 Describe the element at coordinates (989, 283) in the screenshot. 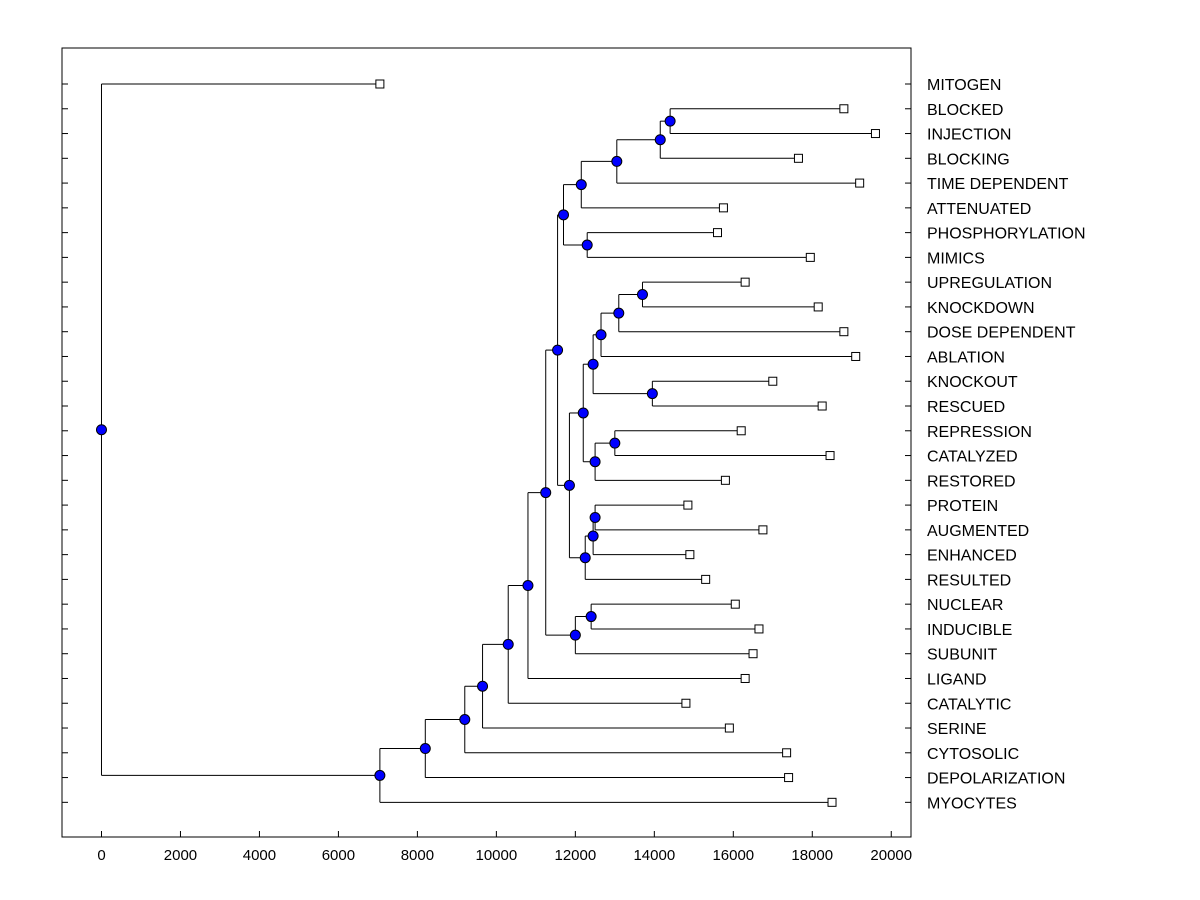

I see `leaf-label: UPREGULATION` at that location.